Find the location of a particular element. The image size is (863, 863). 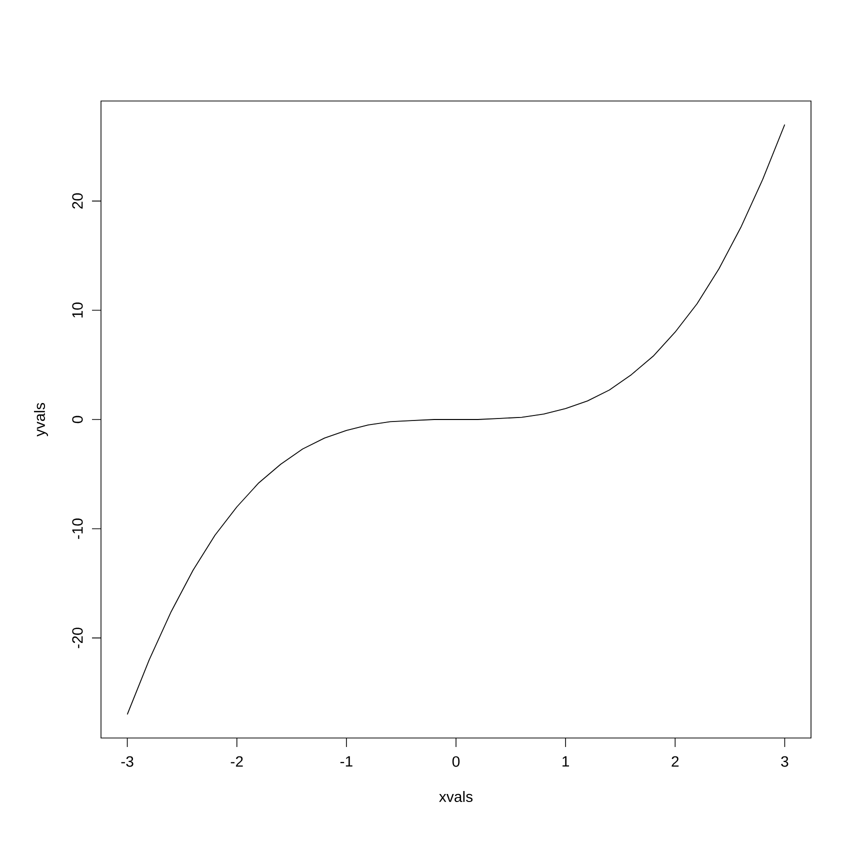

y-tick-label: -10 is located at coordinates (77, 528).